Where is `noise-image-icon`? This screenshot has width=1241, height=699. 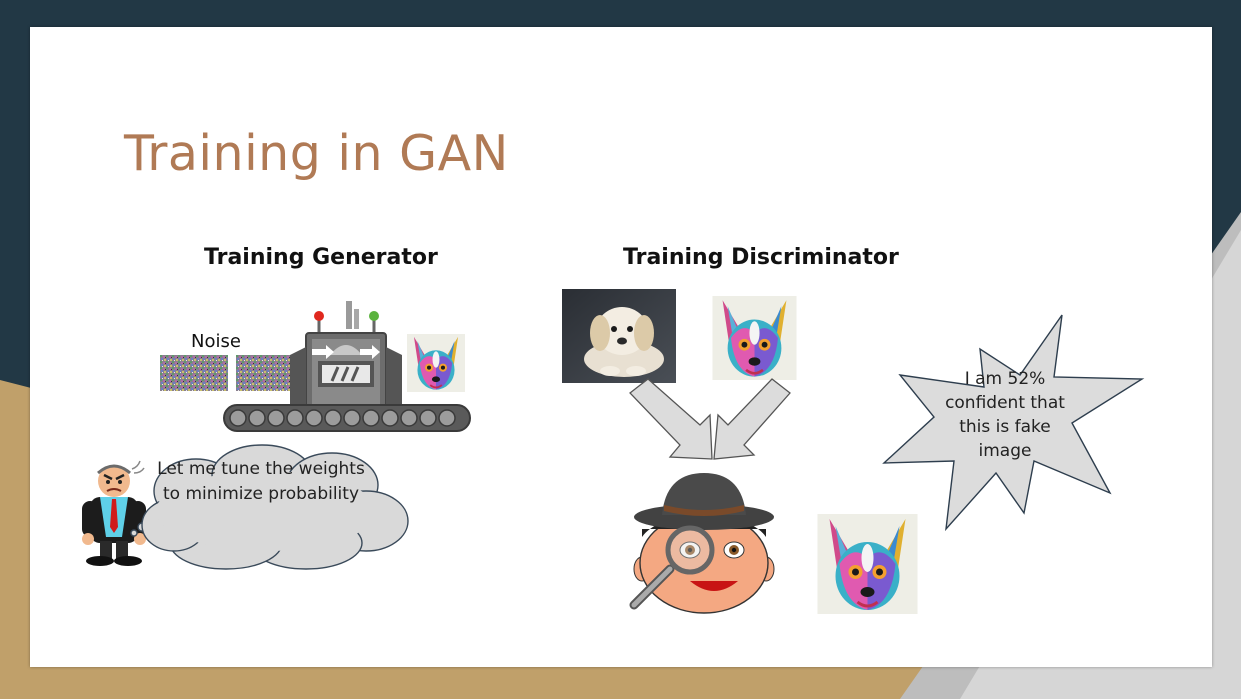
noise-image-icon is located at coordinates (194, 373).